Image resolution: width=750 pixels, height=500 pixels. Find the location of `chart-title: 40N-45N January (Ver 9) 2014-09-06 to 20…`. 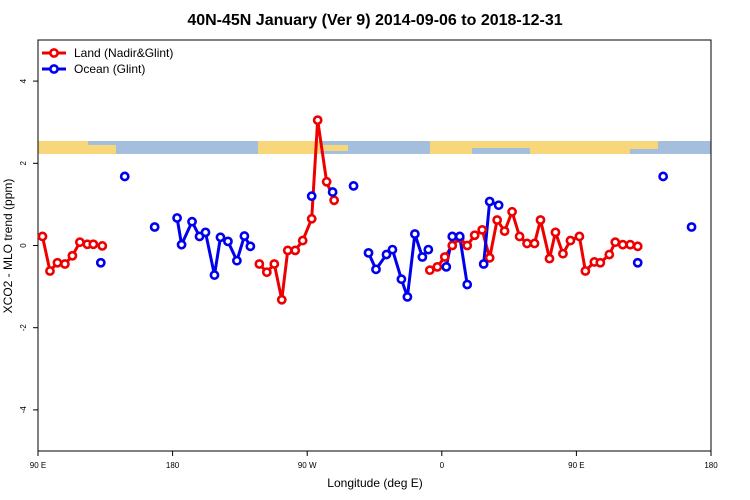

chart-title: 40N-45N January (Ver 9) 2014-09-06 to 20… is located at coordinates (374, 20).